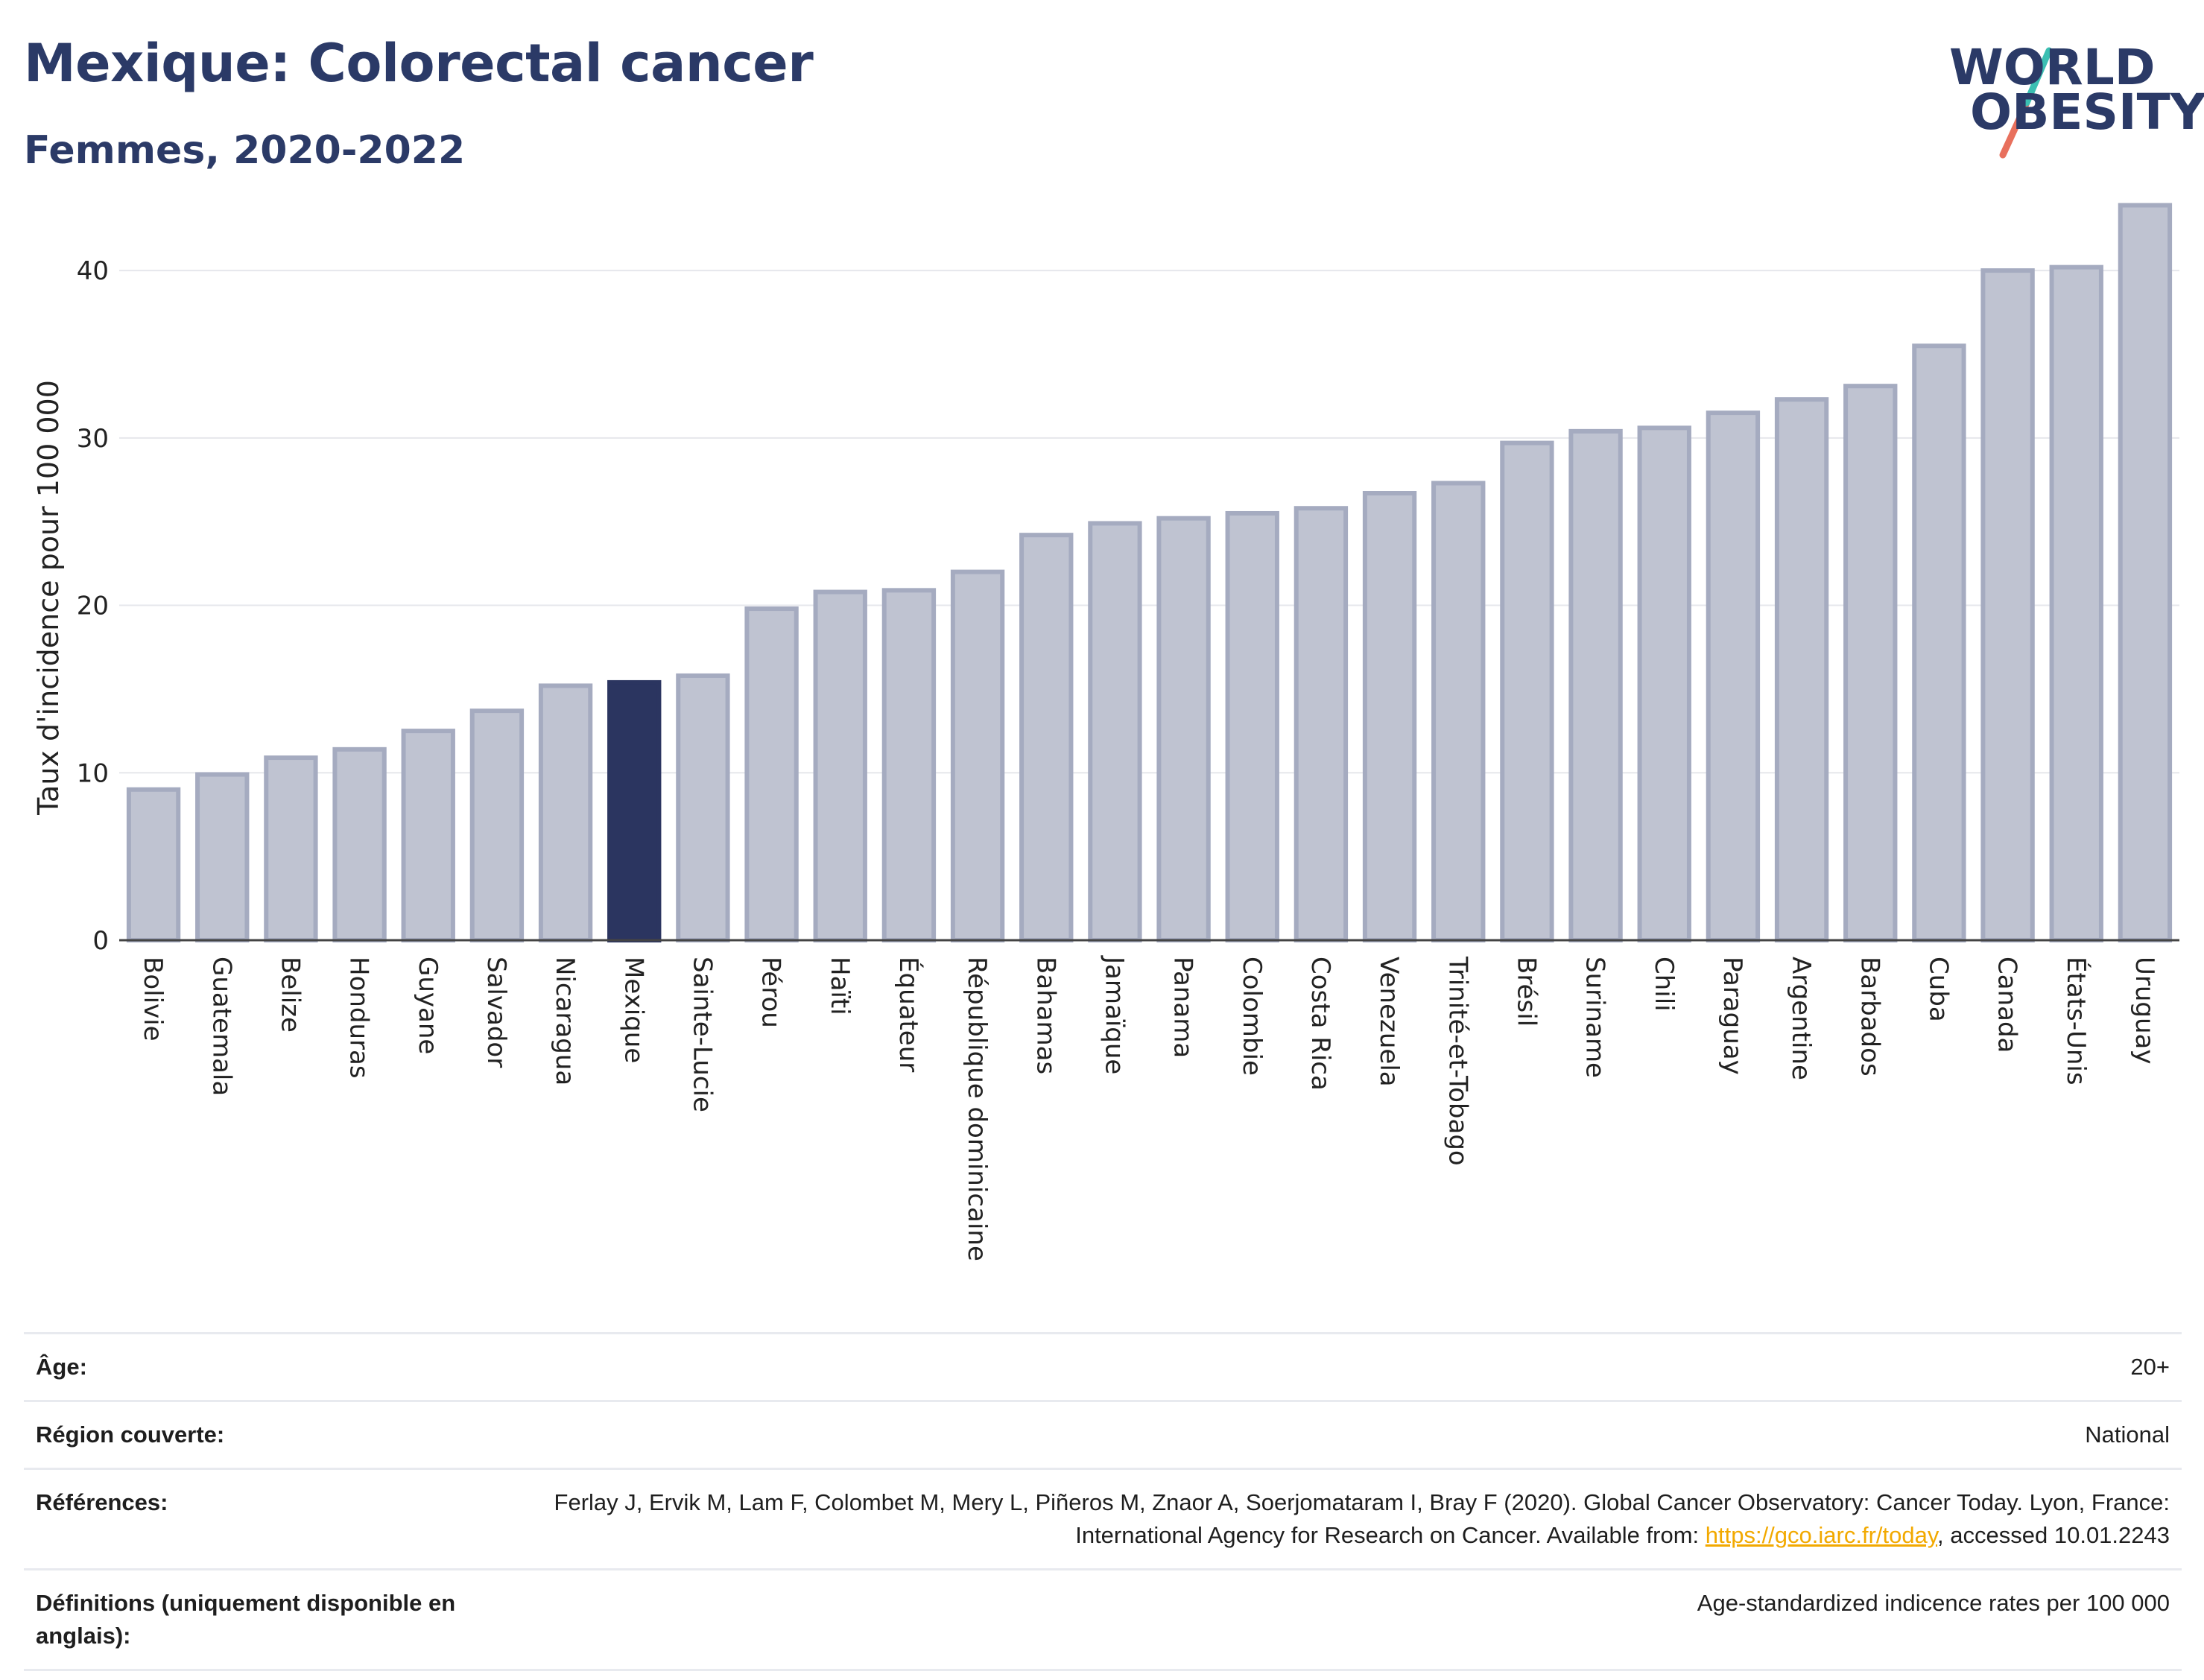  Describe the element at coordinates (281, 1519) in the screenshot. I see `meta-key-references: Références:` at that location.